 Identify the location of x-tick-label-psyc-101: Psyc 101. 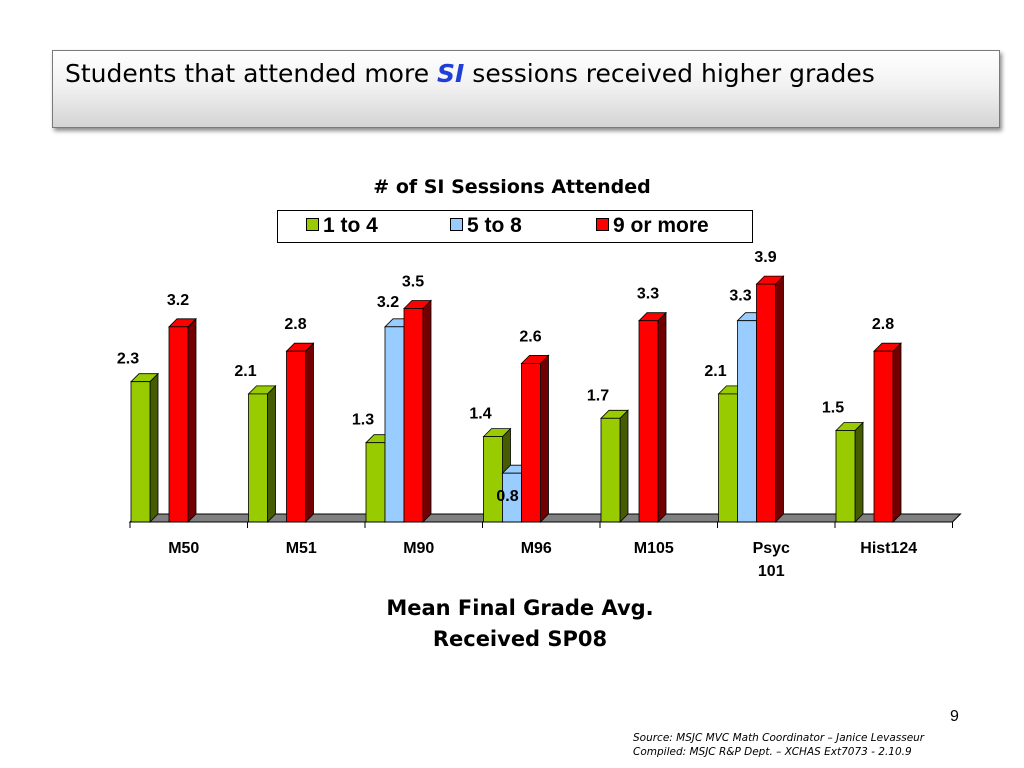
(771, 560).